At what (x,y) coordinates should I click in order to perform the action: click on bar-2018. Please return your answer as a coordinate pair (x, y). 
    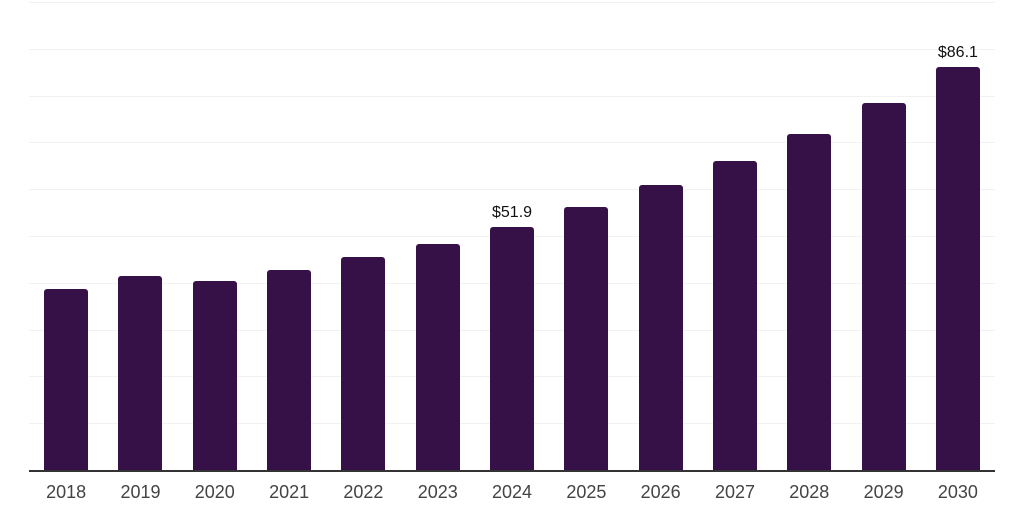
    Looking at the image, I should click on (66, 379).